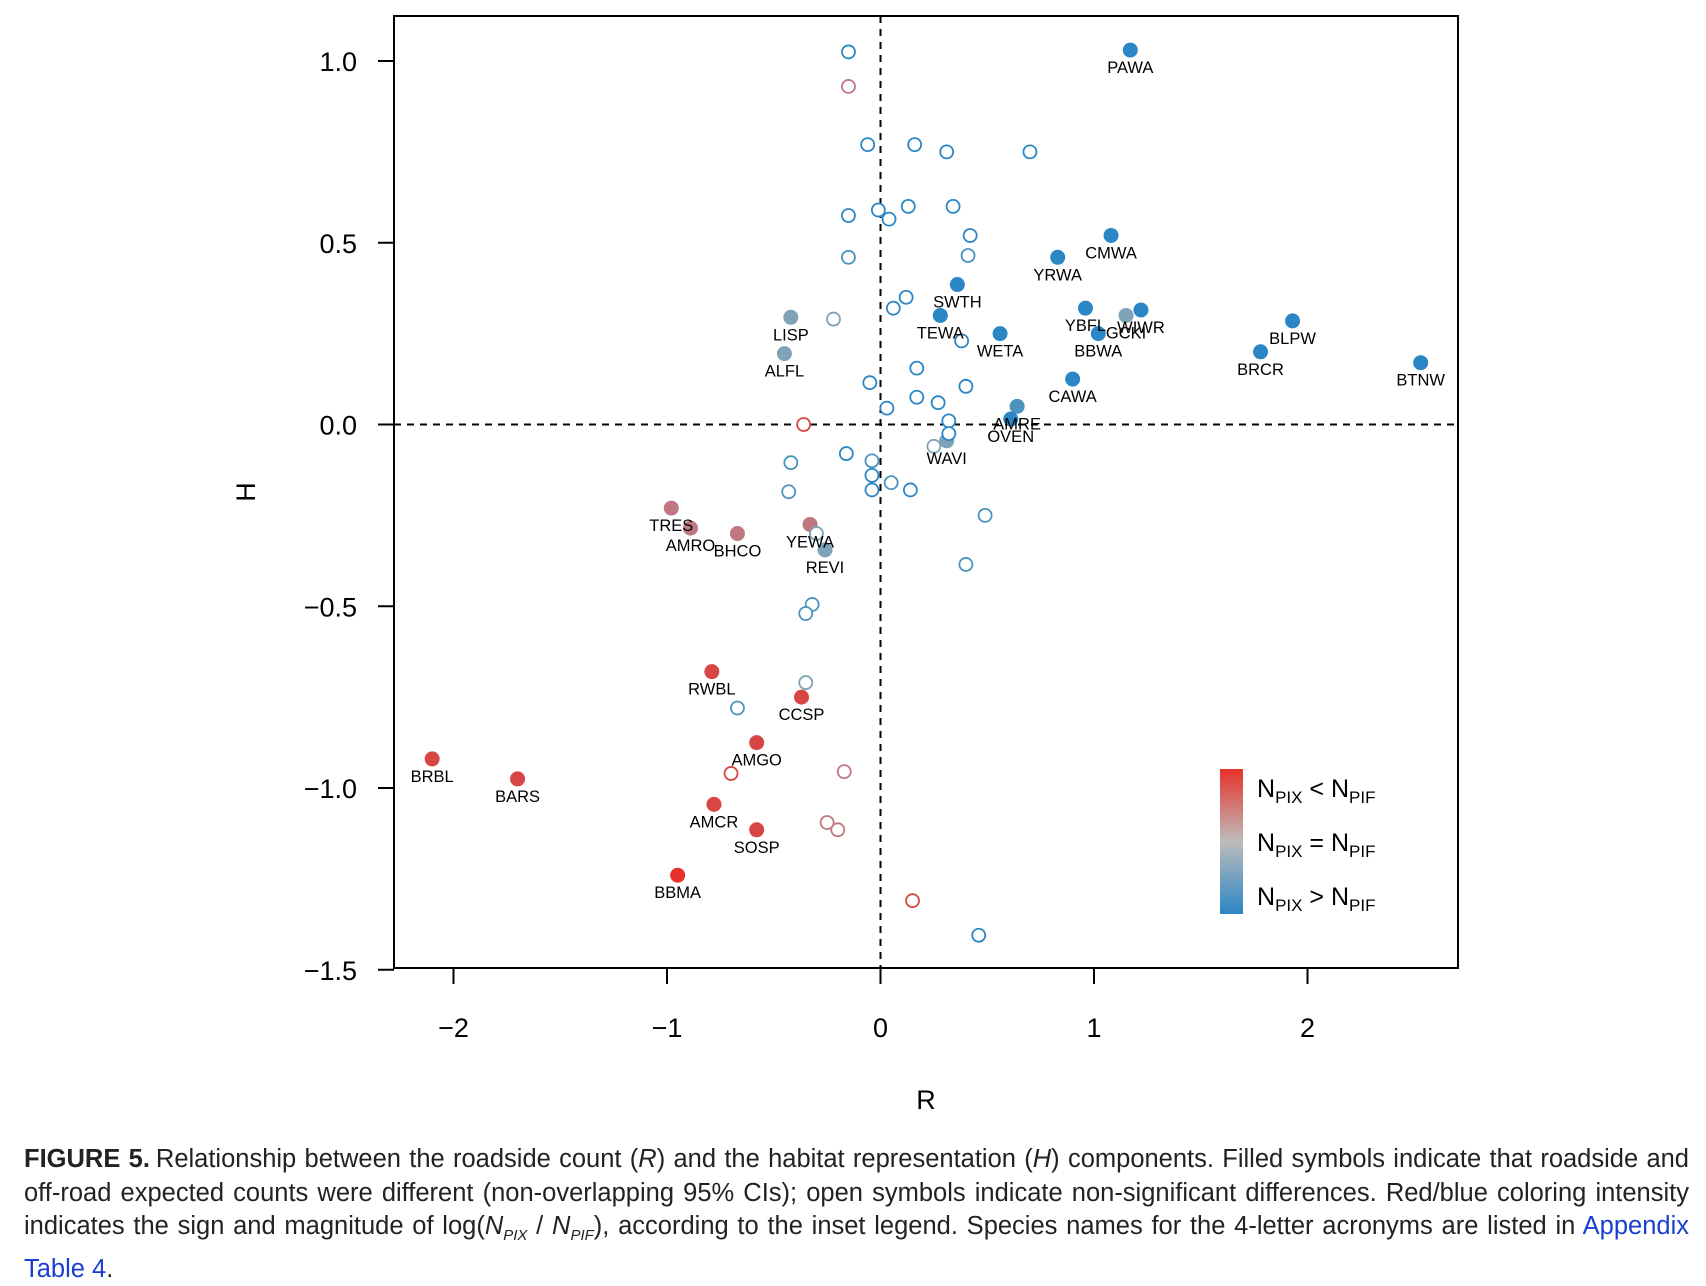 The height and width of the screenshot is (1286, 1706). I want to click on point-lisp, so click(791, 317).